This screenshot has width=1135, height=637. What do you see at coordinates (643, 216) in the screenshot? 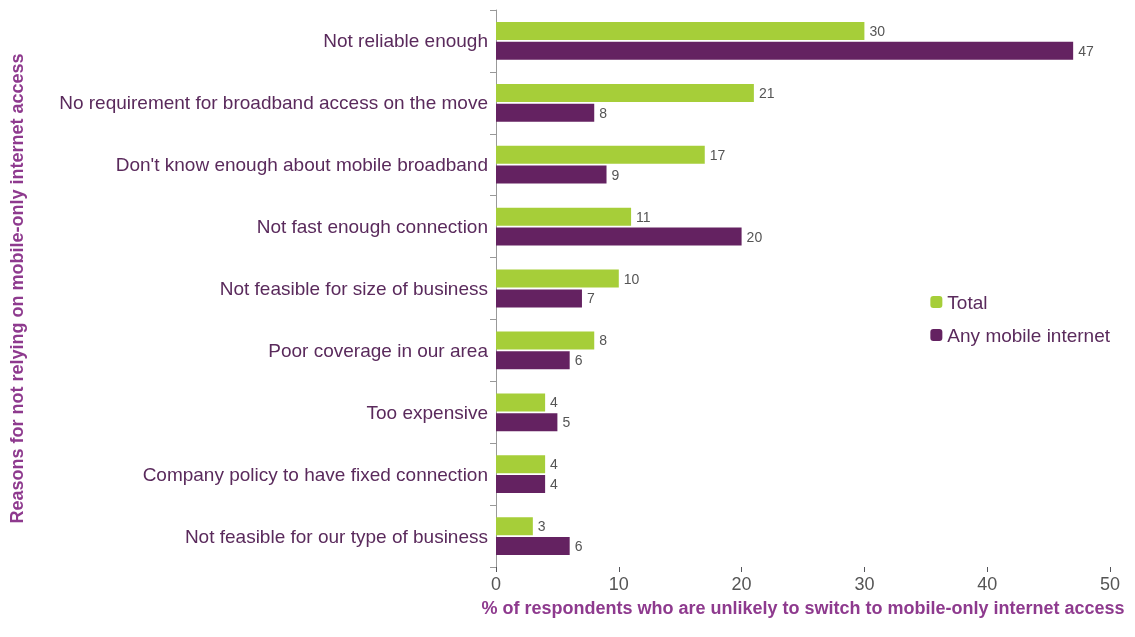
I see `data-label: 11` at bounding box center [643, 216].